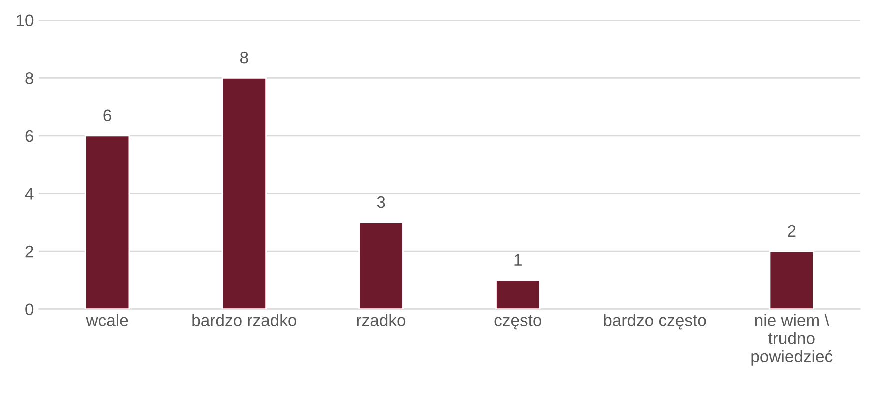 The height and width of the screenshot is (407, 869). I want to click on y-tick-label: 0, so click(30, 310).